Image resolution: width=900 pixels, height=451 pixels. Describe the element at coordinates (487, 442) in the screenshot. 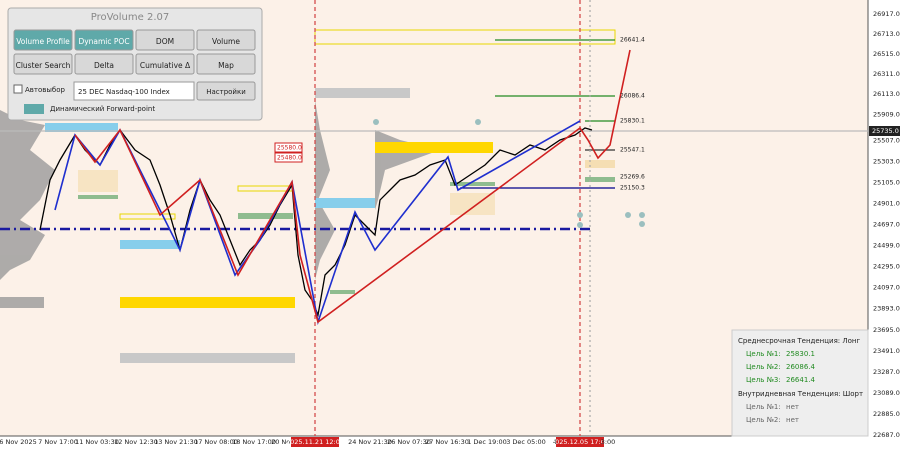

I see `time-label: 1 Dec 19:00` at that location.